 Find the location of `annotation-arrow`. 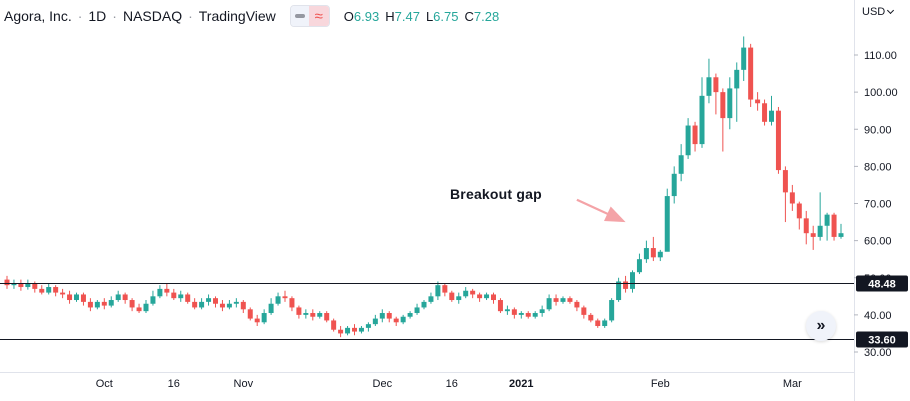

annotation-arrow is located at coordinates (601, 210).